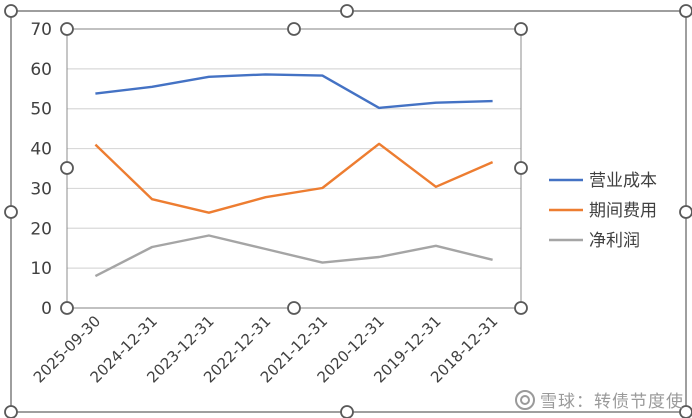 This screenshot has width=692, height=418. Describe the element at coordinates (614, 241) in the screenshot. I see `legend-label: 净利润` at that location.